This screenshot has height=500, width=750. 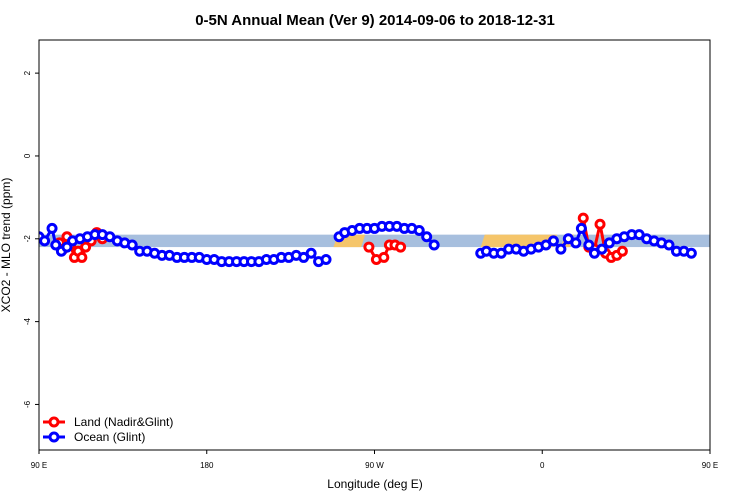 What do you see at coordinates (27, 322) in the screenshot?
I see `y-tick-label-3: -4` at bounding box center [27, 322].